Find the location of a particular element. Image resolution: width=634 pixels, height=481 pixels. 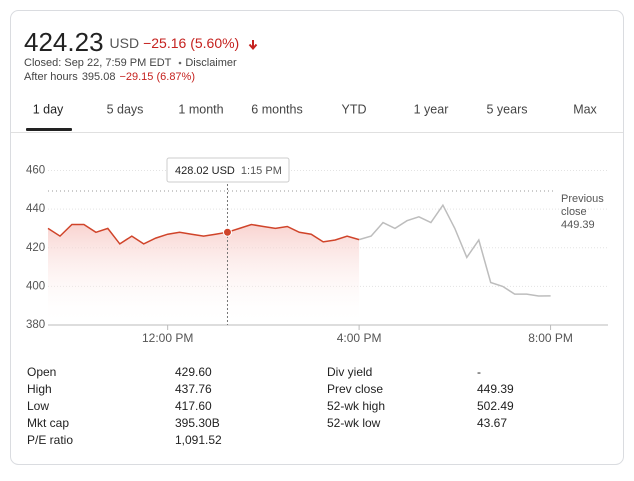

change: −25.16 (5.60%) is located at coordinates (191, 43).